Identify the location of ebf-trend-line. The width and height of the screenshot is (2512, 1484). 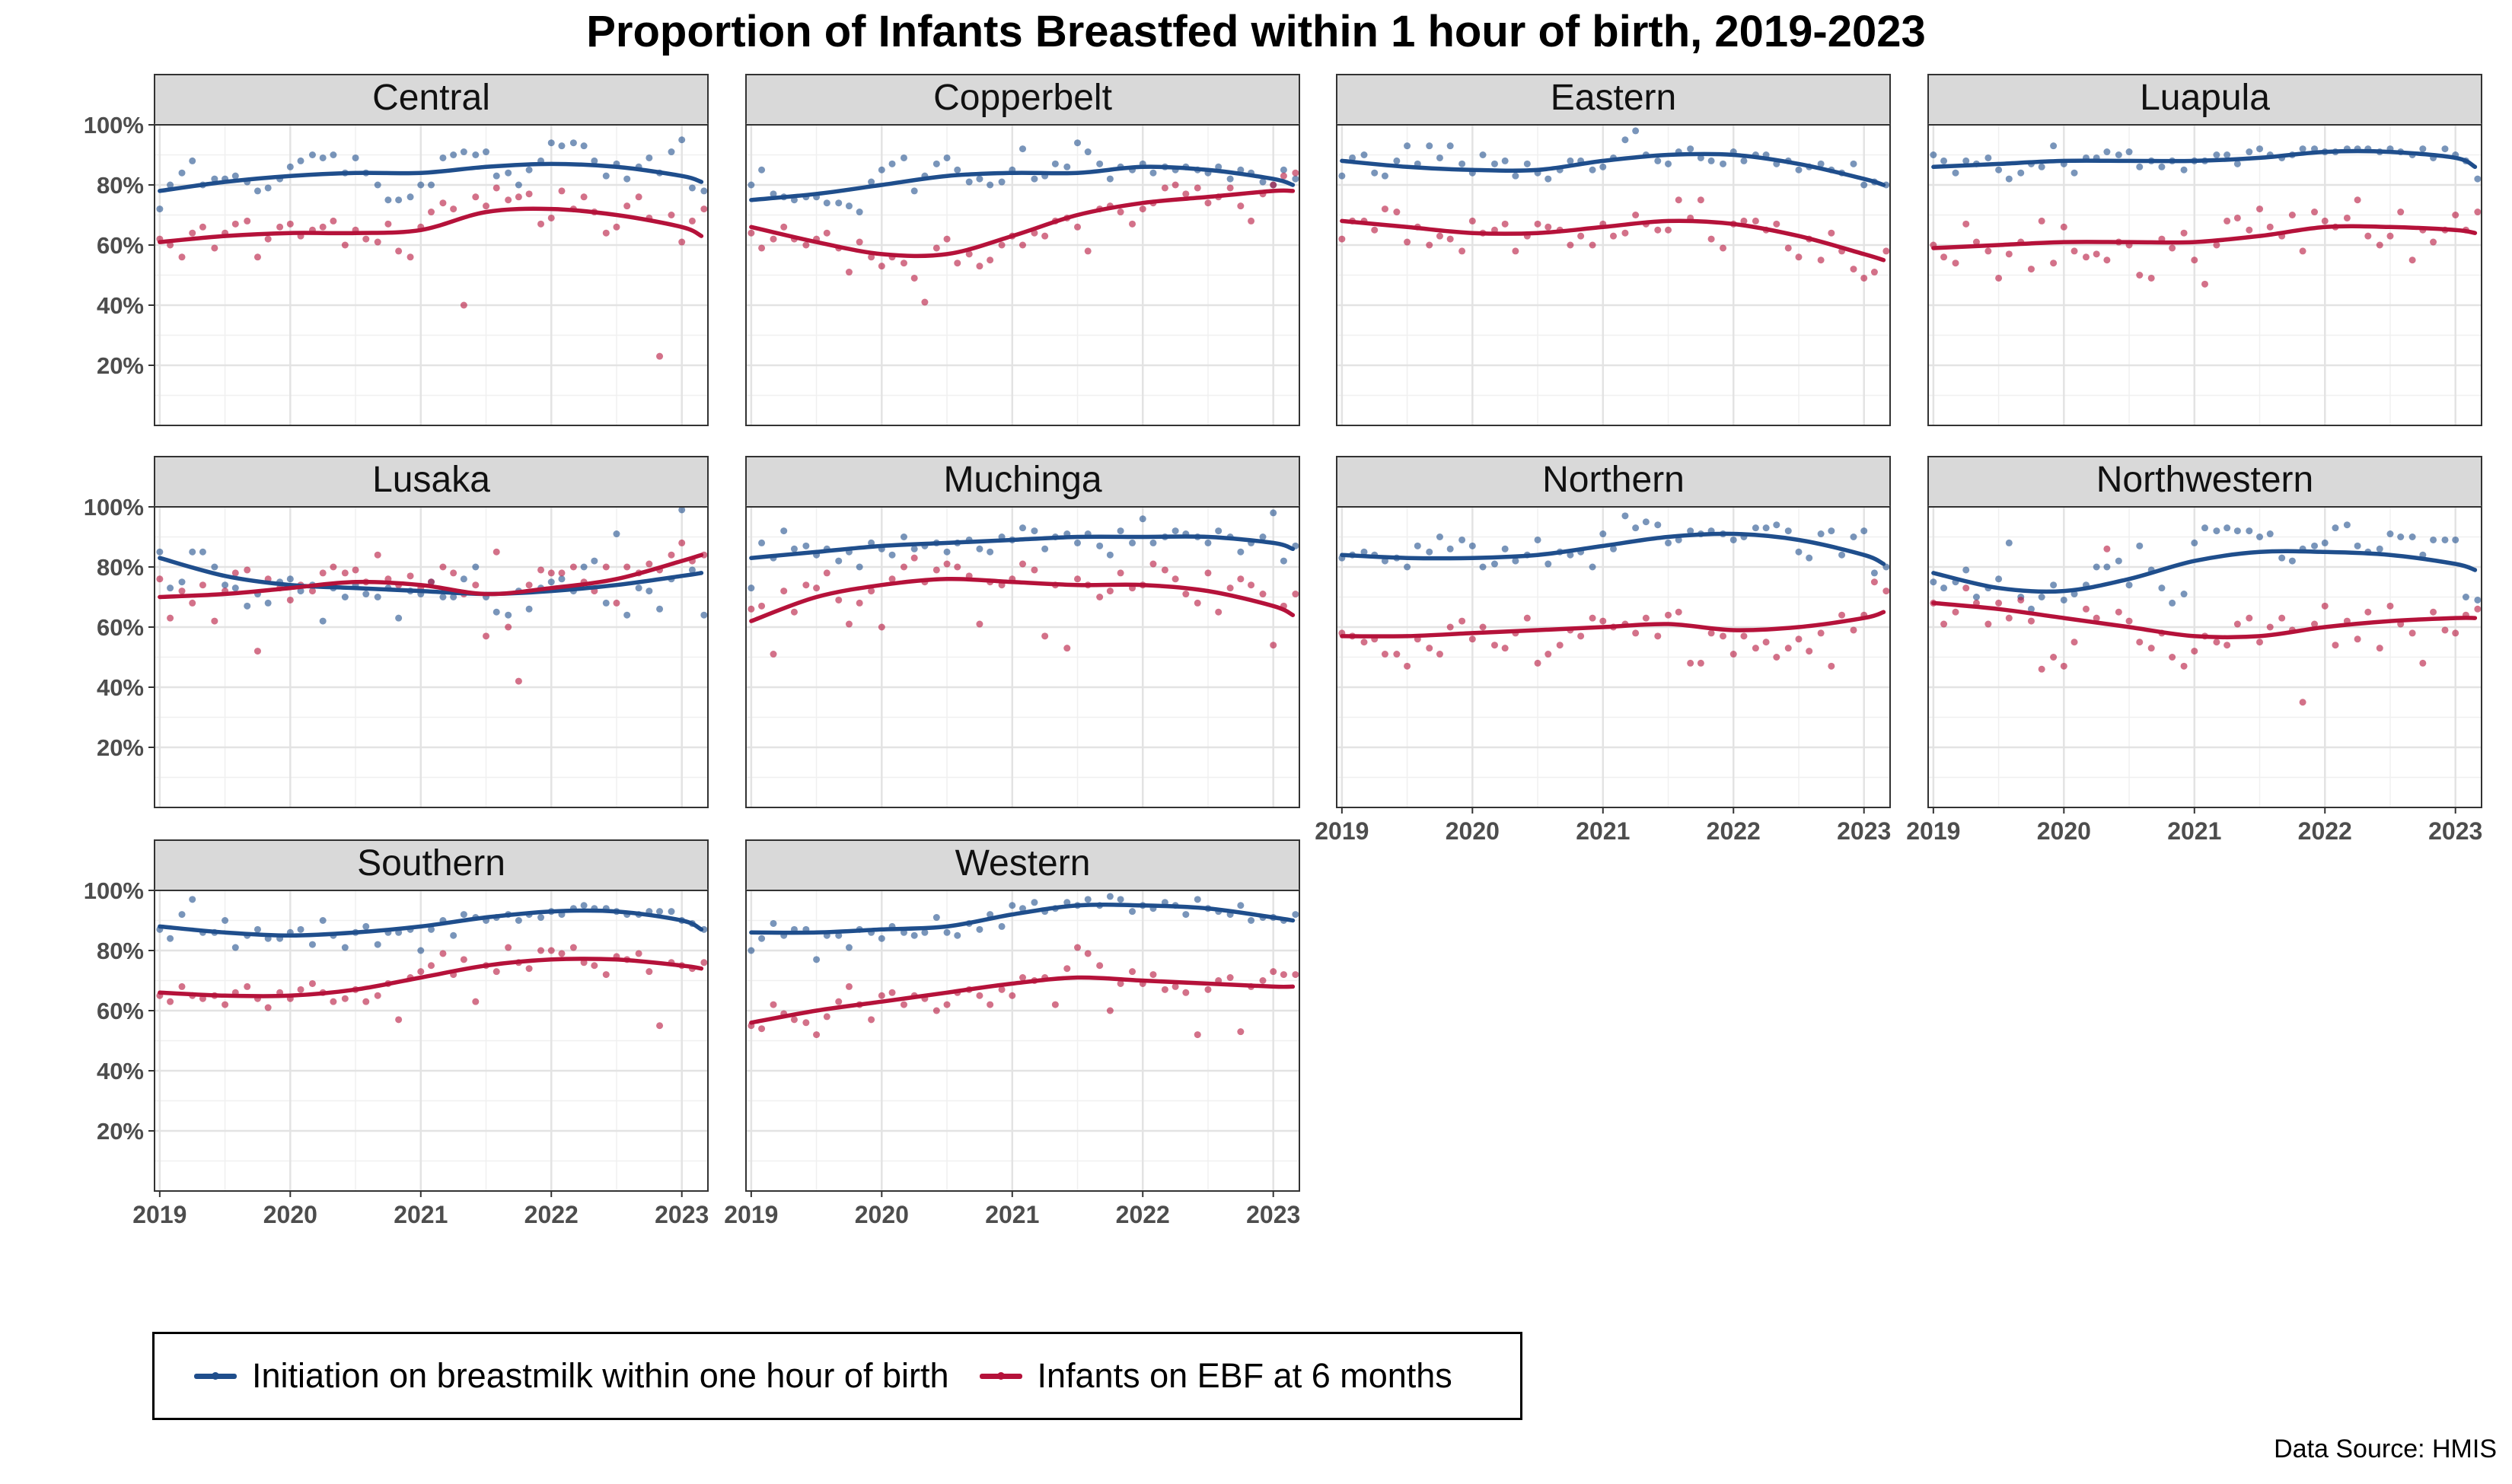
(431, 577).